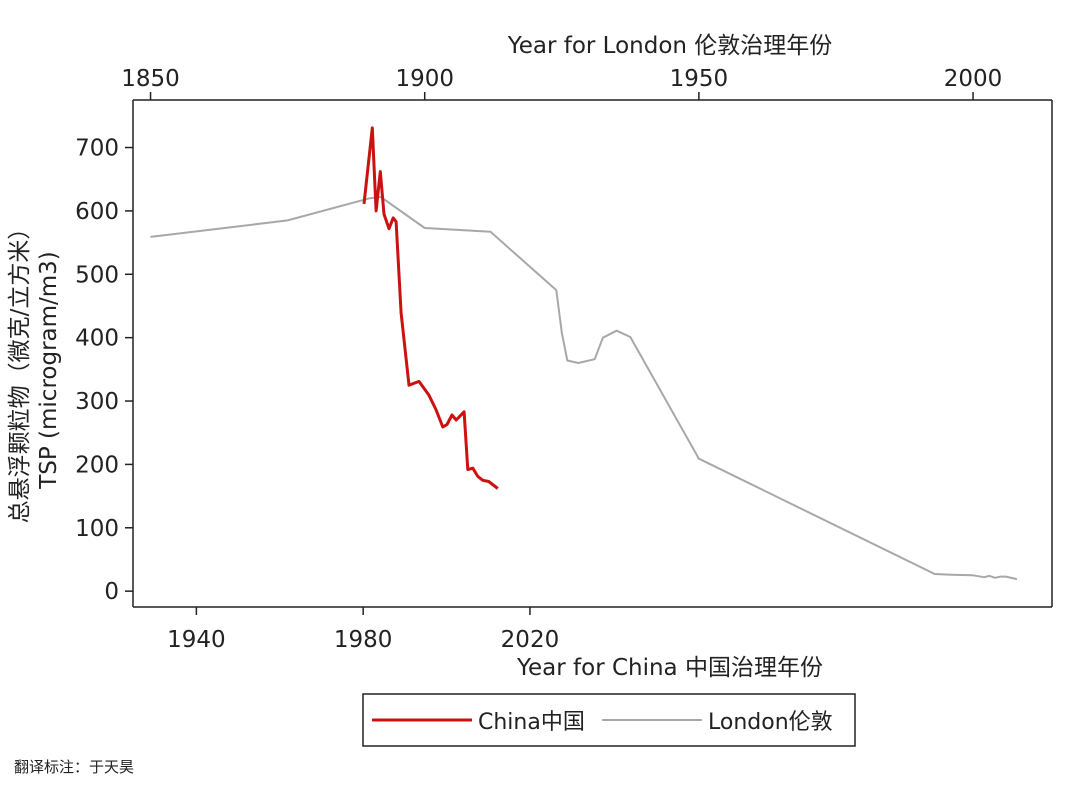 This screenshot has width=1080, height=785. I want to click on top-x-axis-title: Year for London 伦敦治理年份, so click(670, 46).